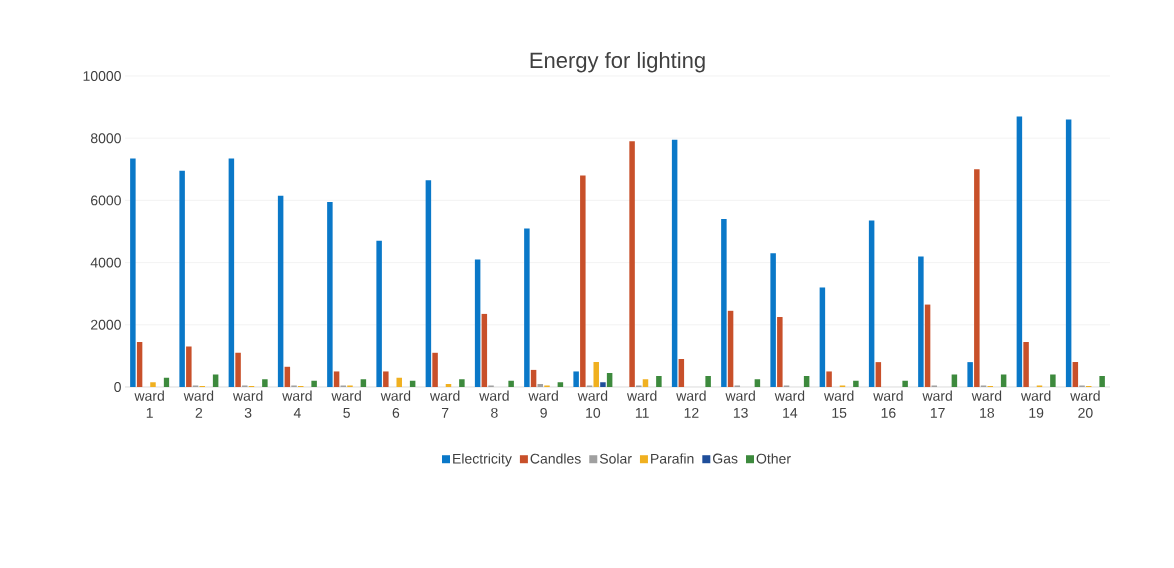 This screenshot has width=1174, height=568. I want to click on chart-title: Energy for lighting, so click(617, 62).